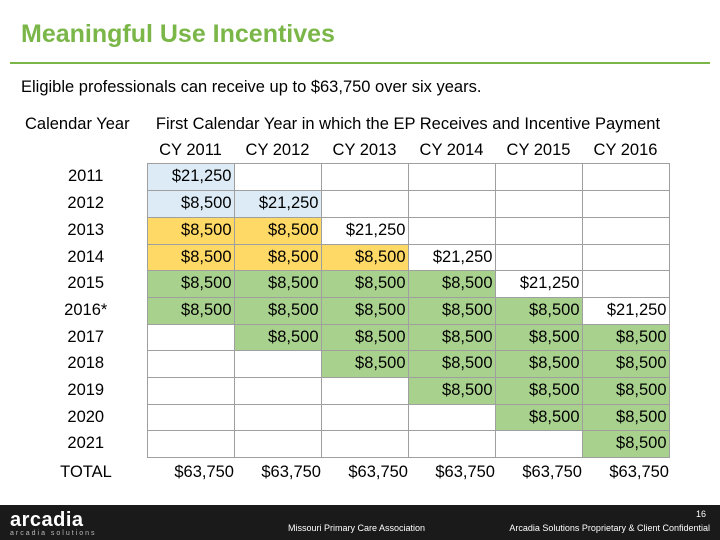 The image size is (720, 540). Describe the element at coordinates (86, 203) in the screenshot. I see `year-cell: 2012` at that location.